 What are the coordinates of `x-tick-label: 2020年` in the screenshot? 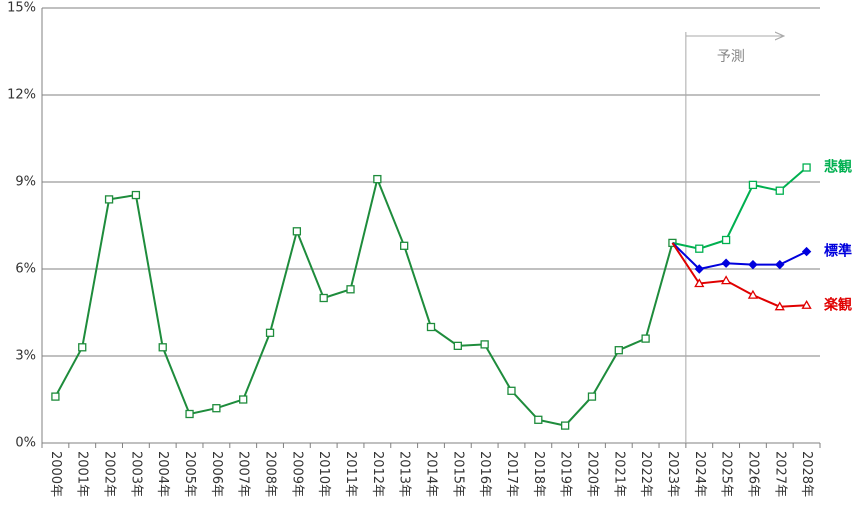 It's located at (591, 474).